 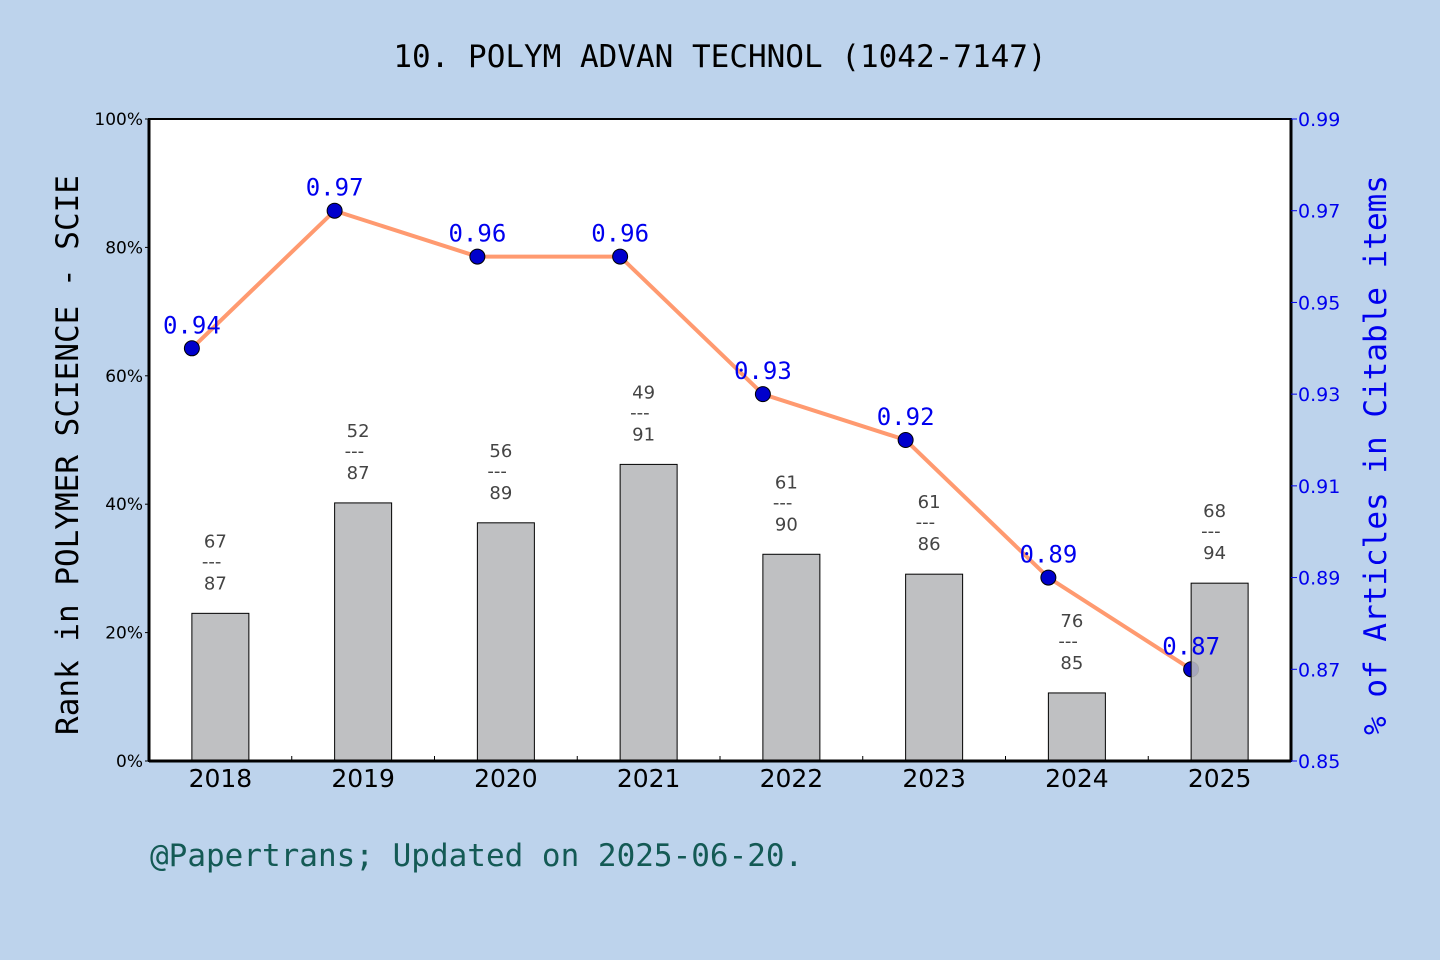 What do you see at coordinates (763, 371) in the screenshot?
I see `point-label: 0.93` at bounding box center [763, 371].